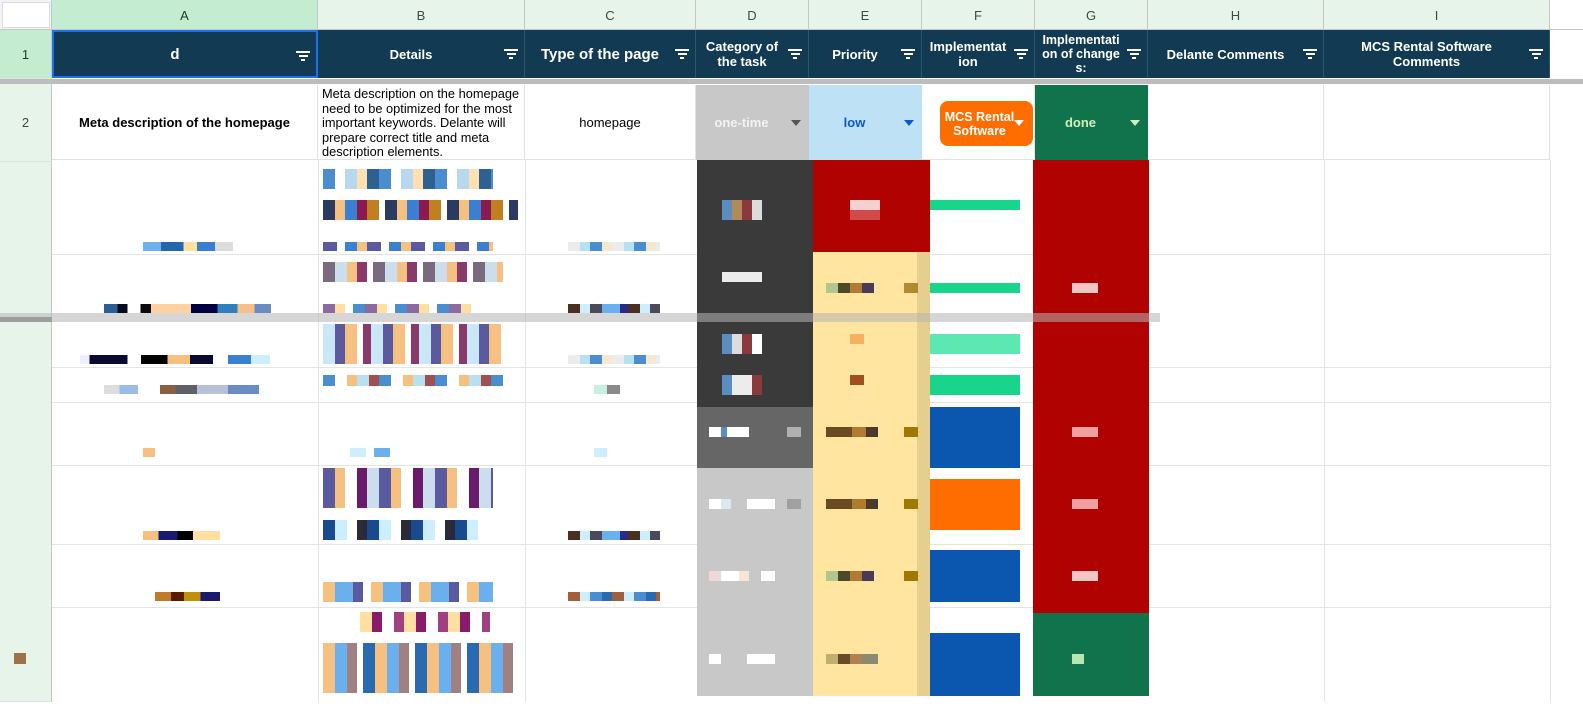 Image resolution: width=1583 pixels, height=716 pixels. I want to click on frozen-divider-handle, so click(26, 319).